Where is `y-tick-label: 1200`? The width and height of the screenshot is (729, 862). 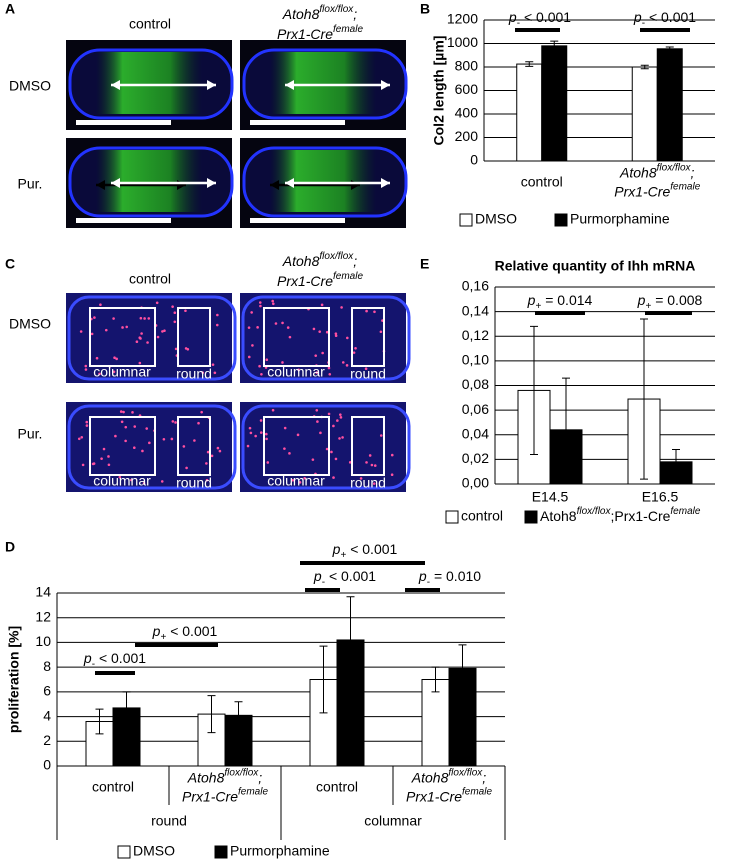 y-tick-label: 1200 is located at coordinates (462, 19).